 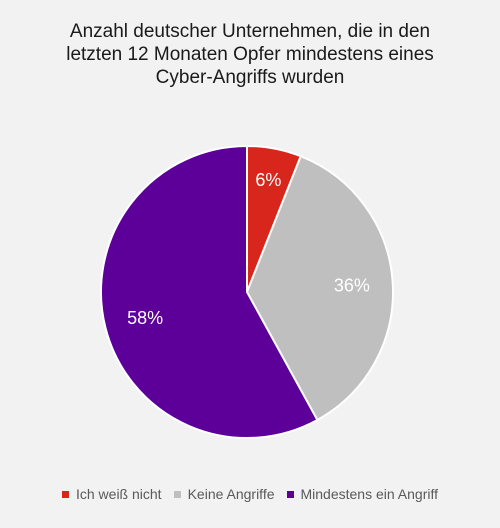 What do you see at coordinates (145, 318) in the screenshot?
I see `data-label-2: 58%` at bounding box center [145, 318].